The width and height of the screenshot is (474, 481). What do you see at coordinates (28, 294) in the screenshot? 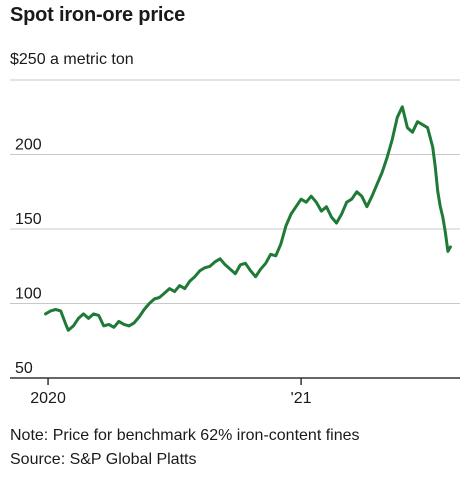
I see `y-tick-label-100: 100` at bounding box center [28, 294].